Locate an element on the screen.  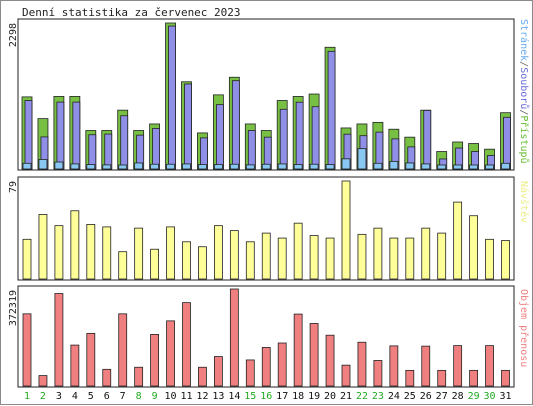
panel-hits-legend-label: Stránek/Souborů/Přístupů is located at coordinates (524, 91).